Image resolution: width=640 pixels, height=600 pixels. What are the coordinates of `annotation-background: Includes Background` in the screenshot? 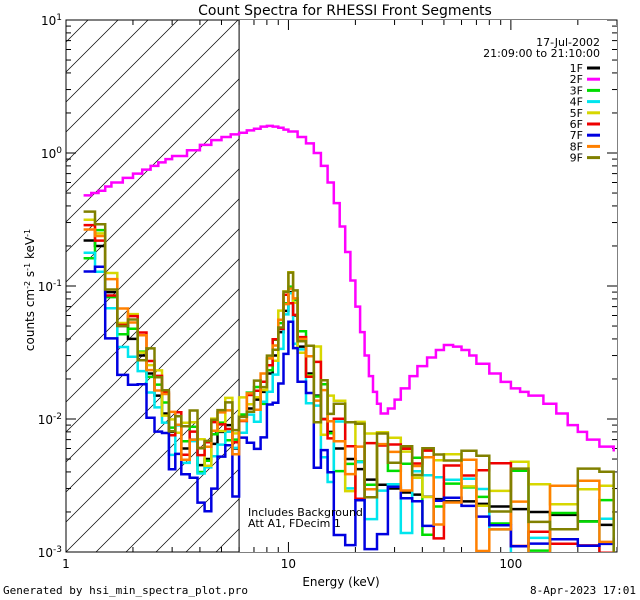 It's located at (305, 512).